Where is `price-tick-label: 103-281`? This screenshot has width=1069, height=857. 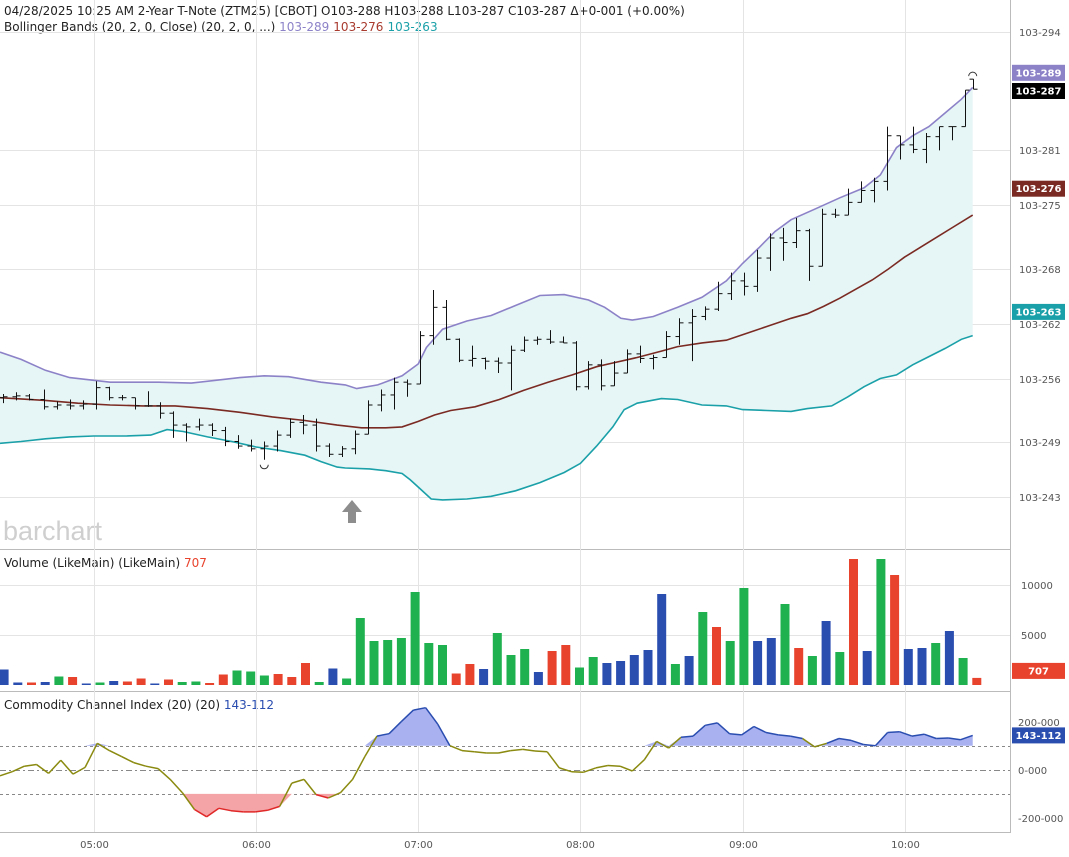 price-tick-label: 103-281 is located at coordinates (1040, 151).